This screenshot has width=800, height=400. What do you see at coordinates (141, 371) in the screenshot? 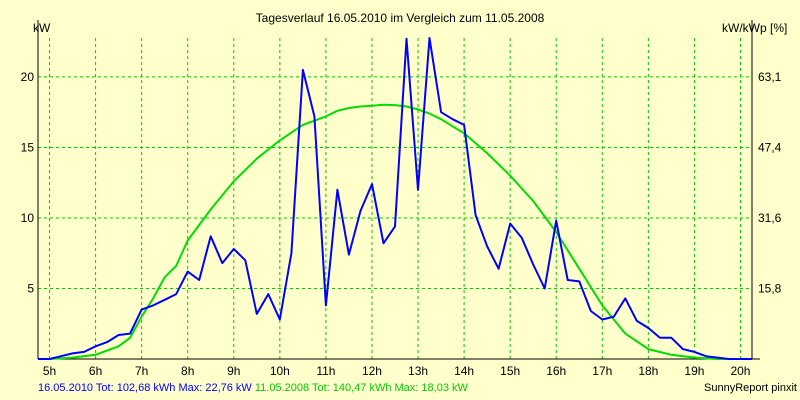
I see `x-tick-label: 7h` at bounding box center [141, 371].